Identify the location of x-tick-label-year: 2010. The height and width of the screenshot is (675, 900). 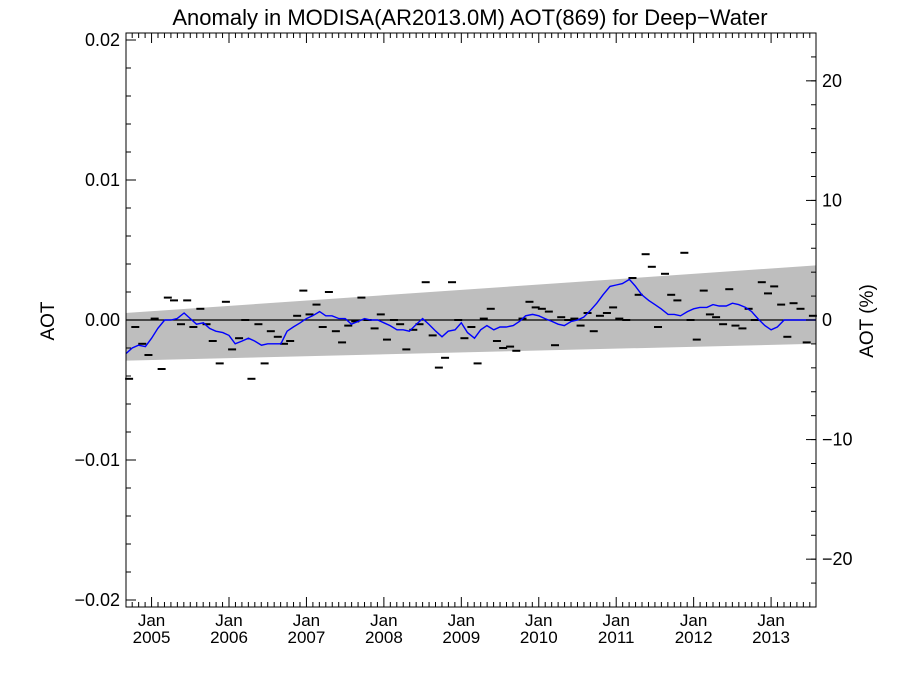
(539, 637).